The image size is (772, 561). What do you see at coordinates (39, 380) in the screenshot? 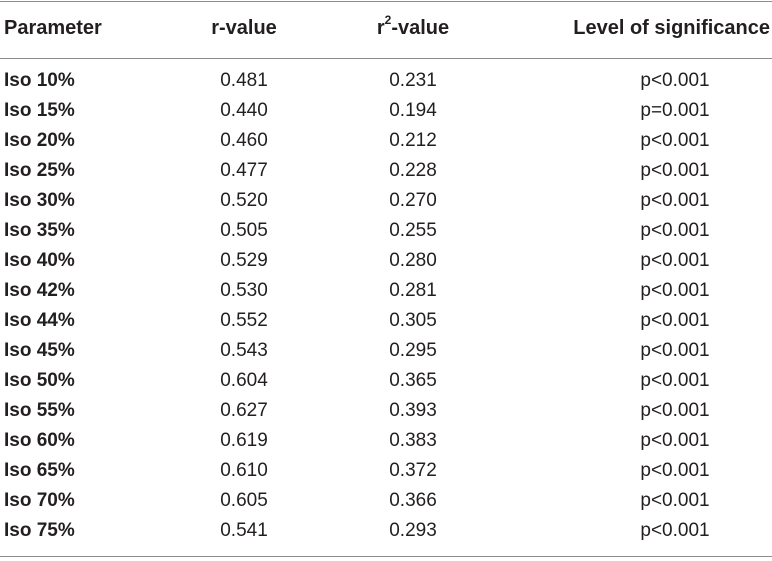
I see `cell-parameter: Iso 50%` at bounding box center [39, 380].